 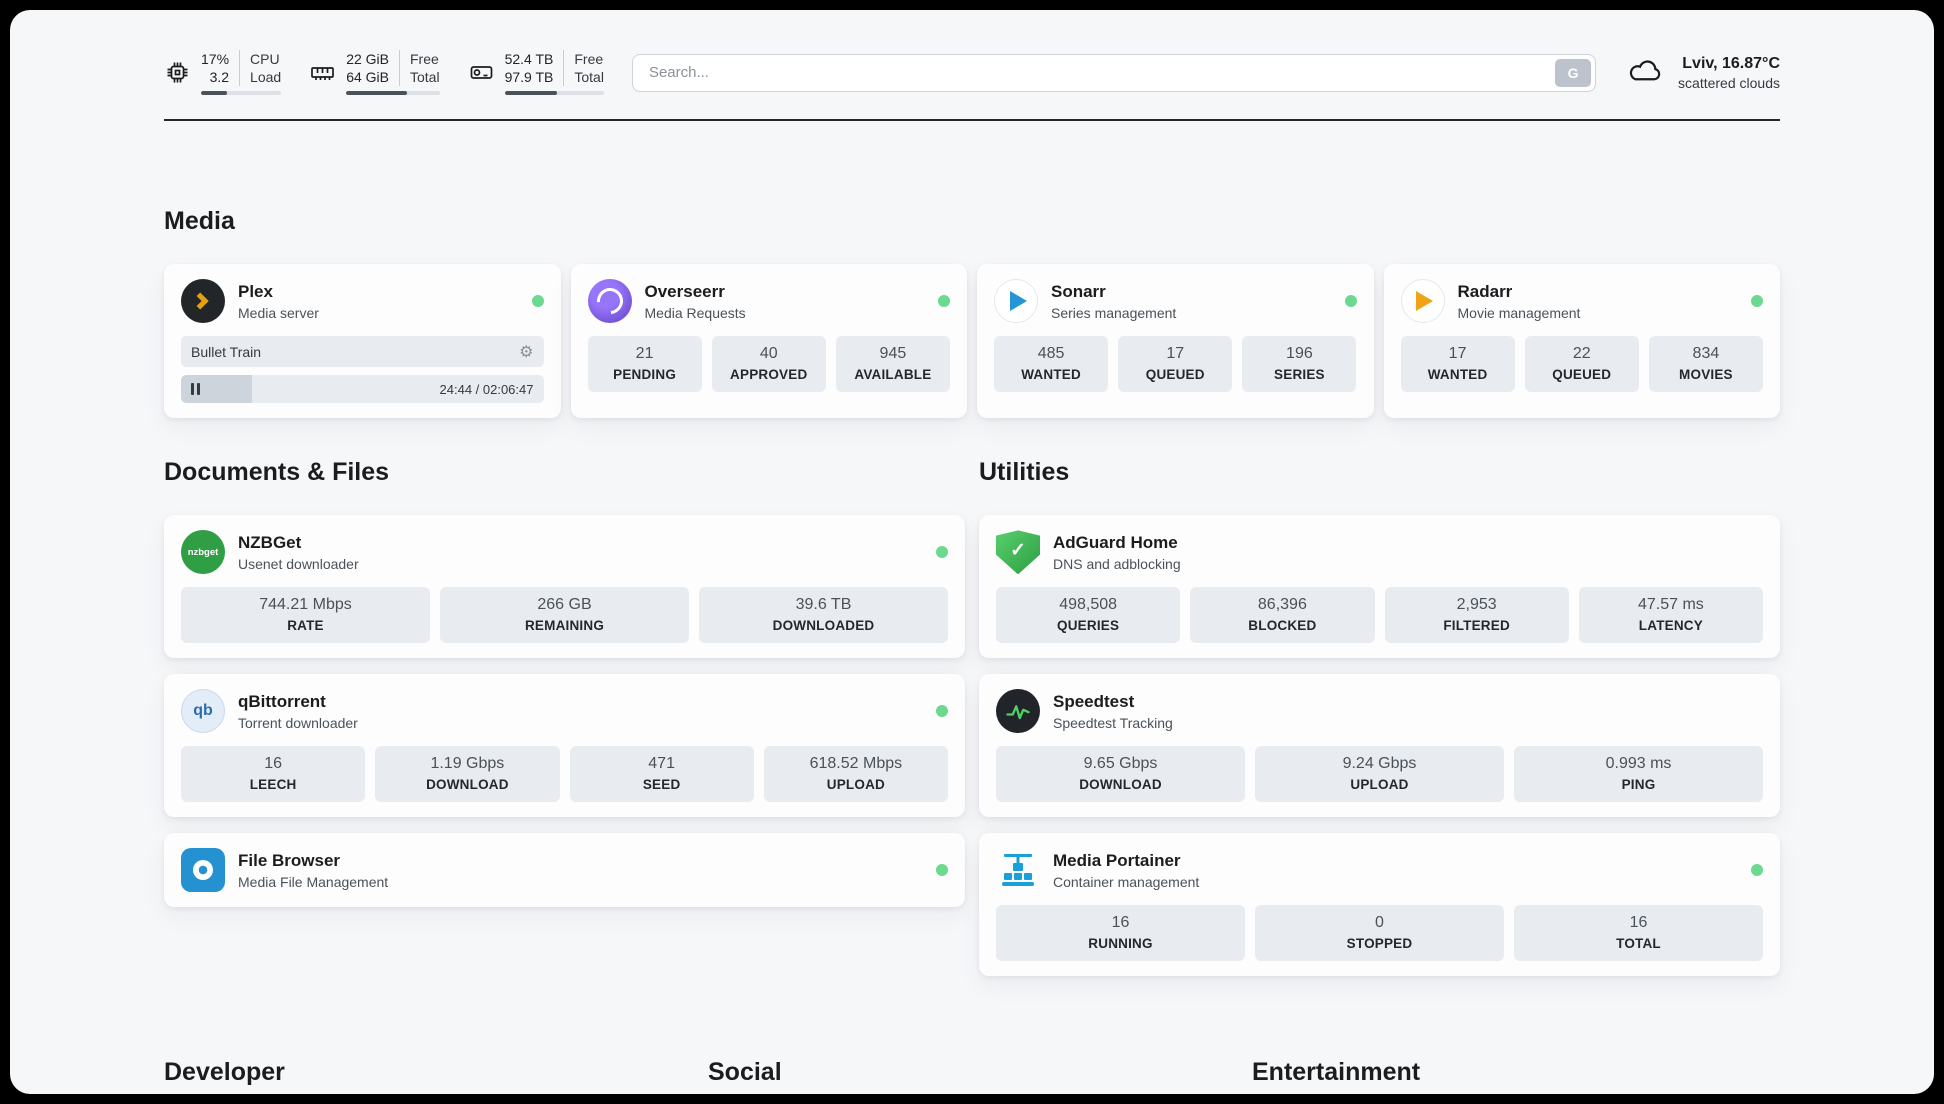 I want to click on stat-label: MOVIES, so click(x=1706, y=375).